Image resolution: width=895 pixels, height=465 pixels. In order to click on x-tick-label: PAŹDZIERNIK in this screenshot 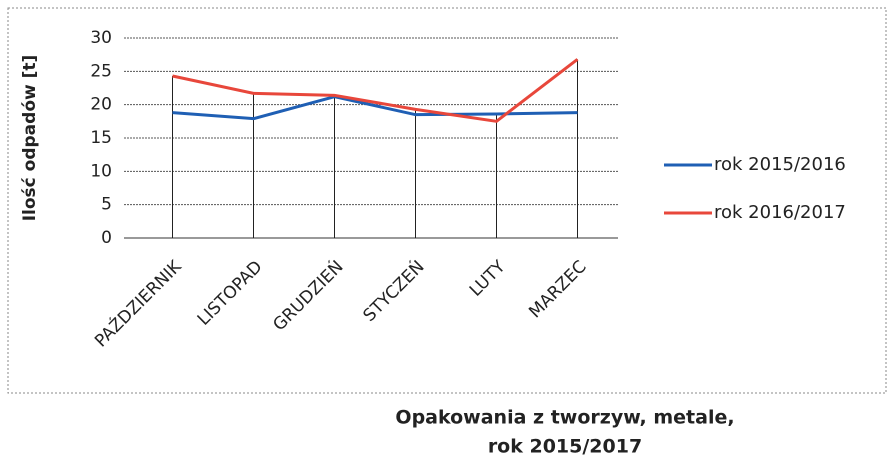, I will do `click(138, 303)`.